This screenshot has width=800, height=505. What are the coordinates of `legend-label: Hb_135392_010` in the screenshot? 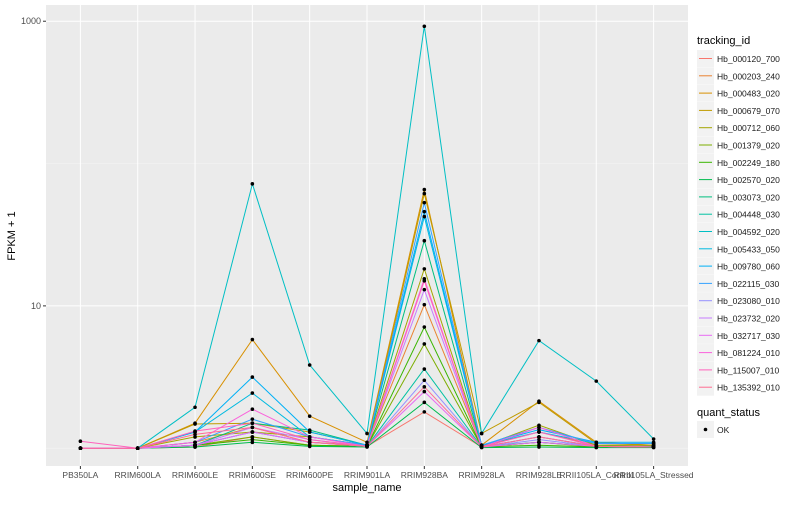 It's located at (748, 388).